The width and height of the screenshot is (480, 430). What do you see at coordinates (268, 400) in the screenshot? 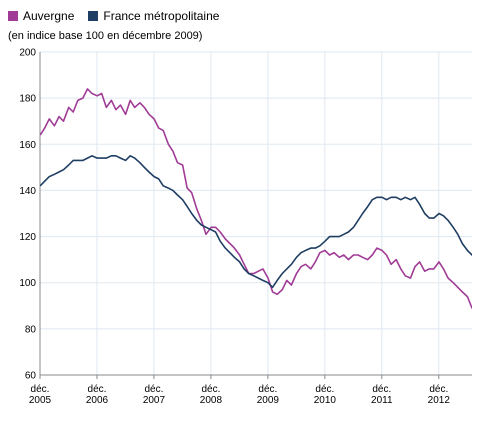
I see `x-tick-label-year: 2009` at bounding box center [268, 400].